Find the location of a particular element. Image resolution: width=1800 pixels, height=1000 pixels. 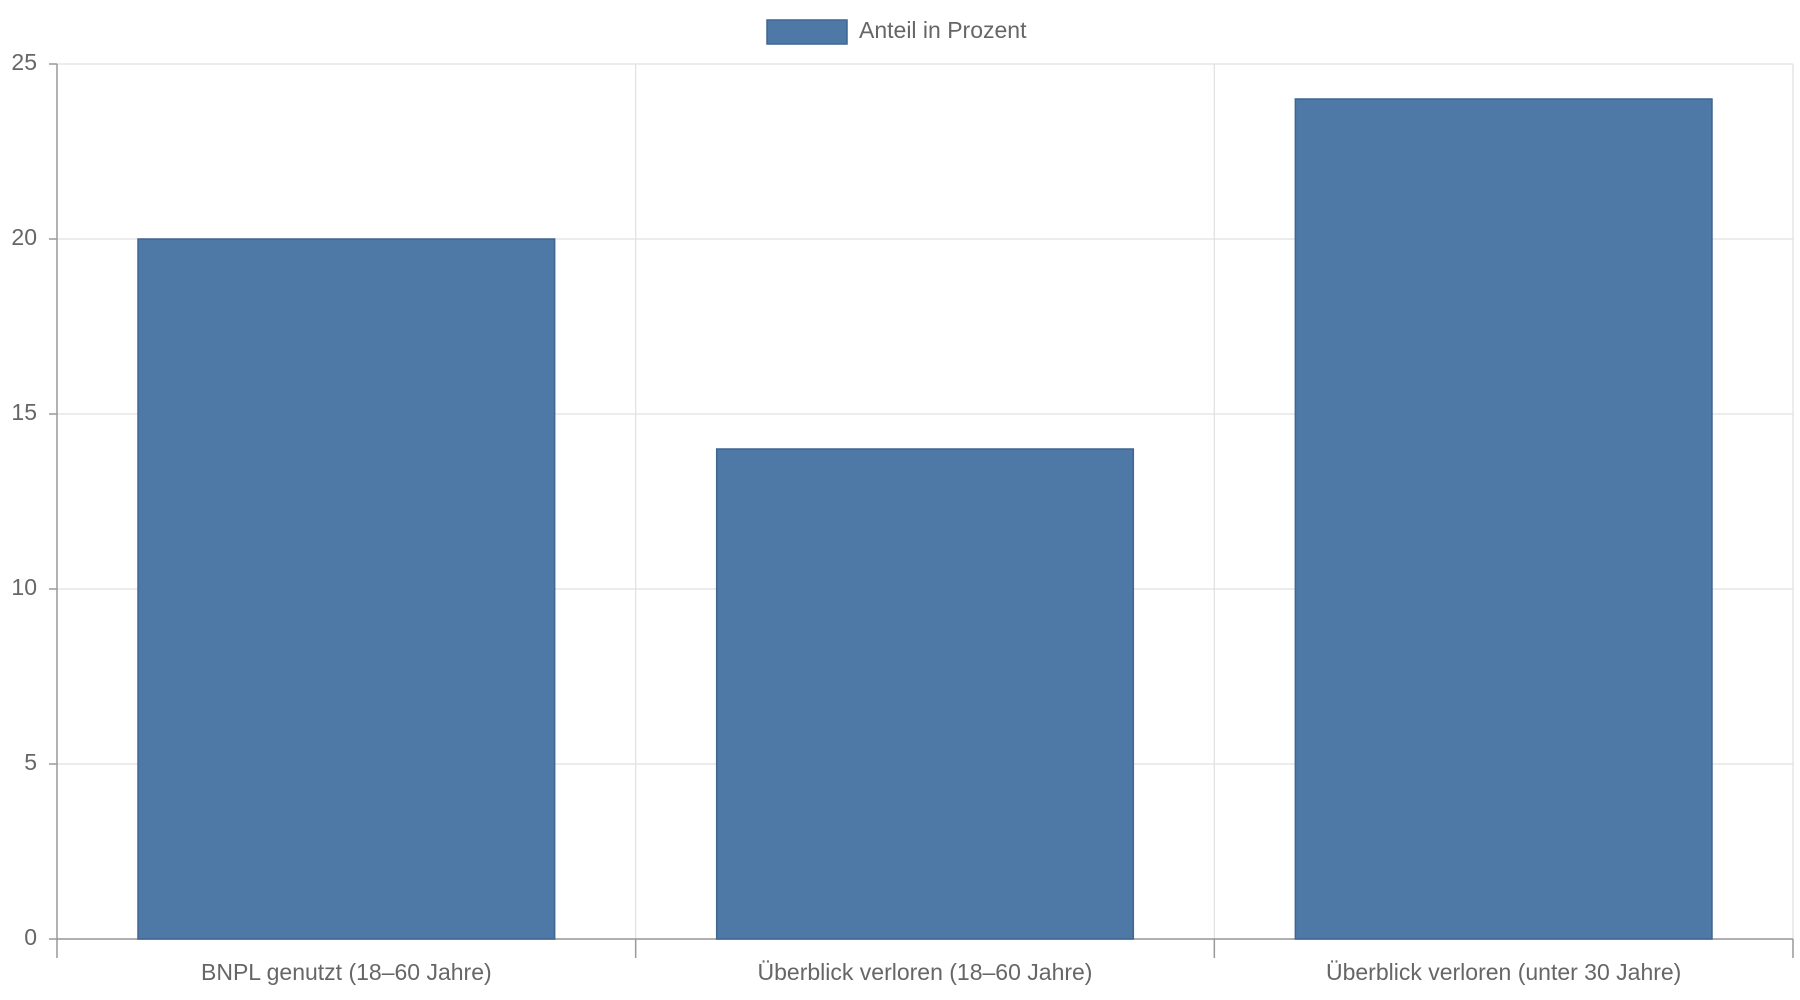

x-tick-label: Überblick verloren (18–60 Jahre) is located at coordinates (925, 972).